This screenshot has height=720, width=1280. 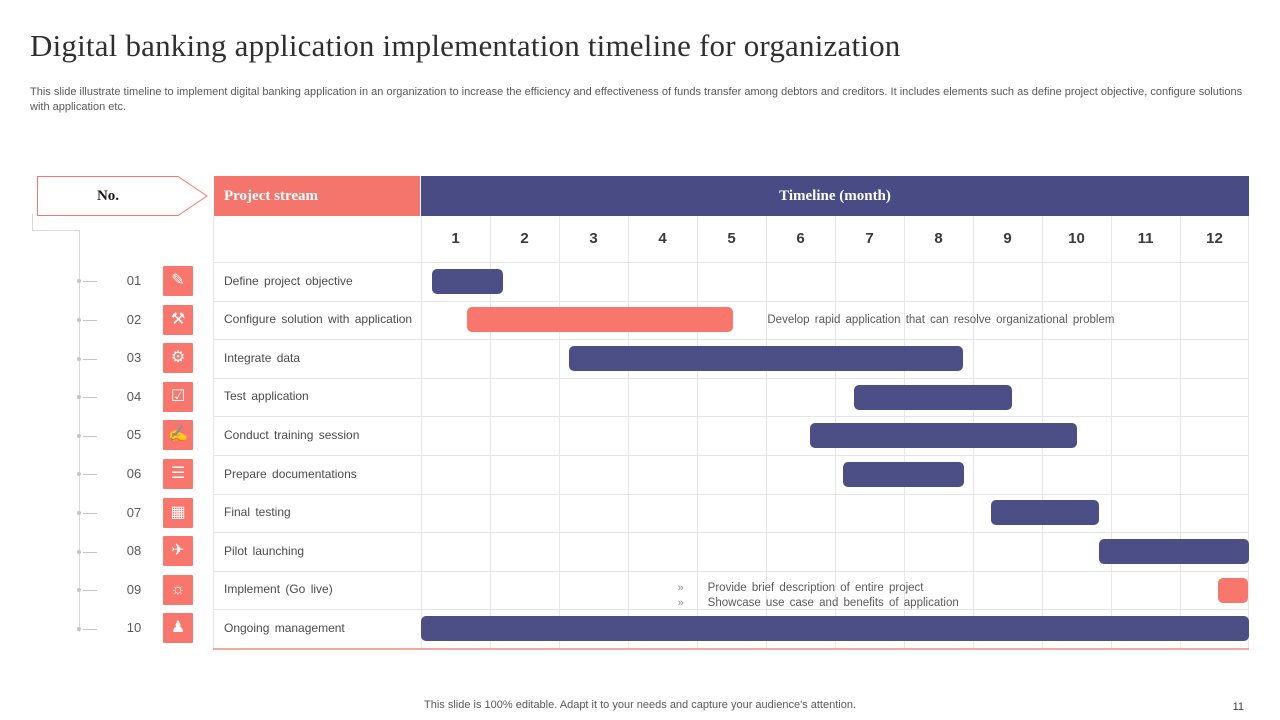 What do you see at coordinates (79, 431) in the screenshot?
I see `connector-main-vertical` at bounding box center [79, 431].